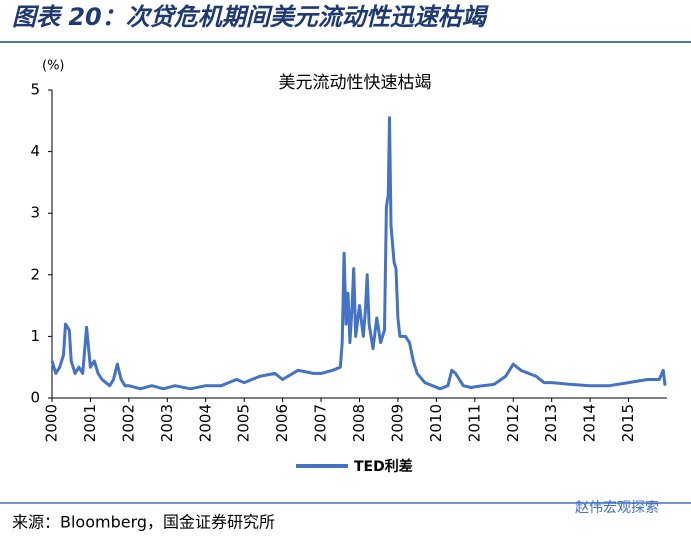  Describe the element at coordinates (355, 83) in the screenshot. I see `chart-title: 美元流动性快速枯竭` at that location.